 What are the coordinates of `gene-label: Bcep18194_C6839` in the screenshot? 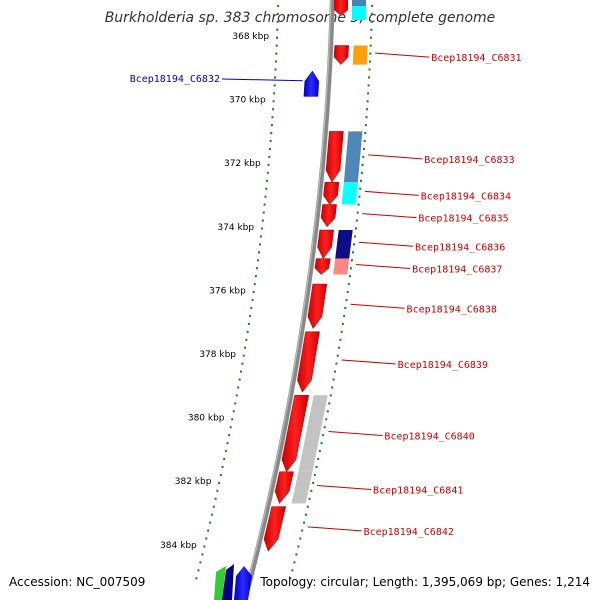 It's located at (443, 365).